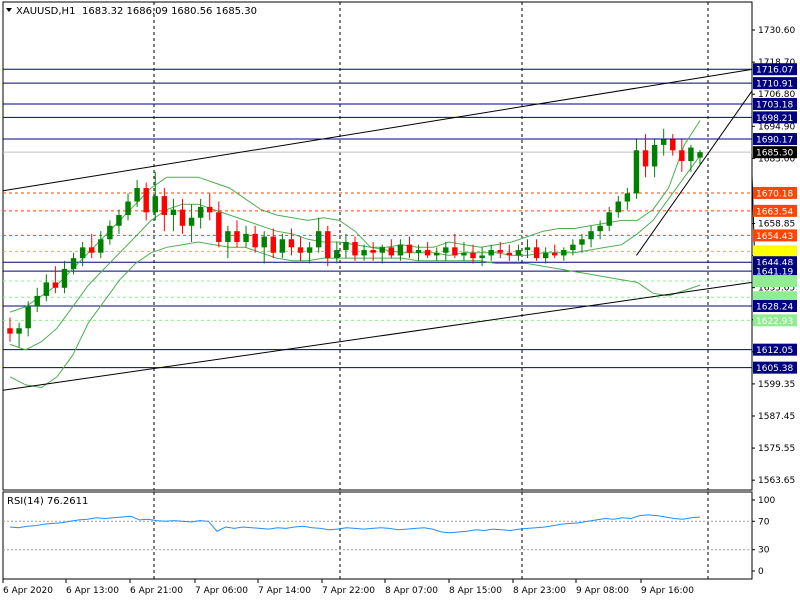 The image size is (800, 600). What do you see at coordinates (47, 501) in the screenshot?
I see `rsi-label: RSI(14) 76.2611` at bounding box center [47, 501].